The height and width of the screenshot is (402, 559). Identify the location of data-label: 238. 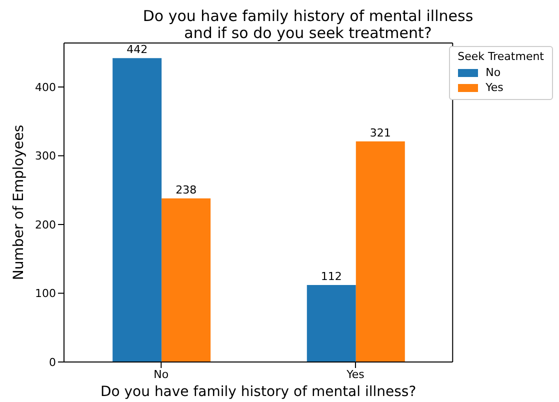
(186, 189).